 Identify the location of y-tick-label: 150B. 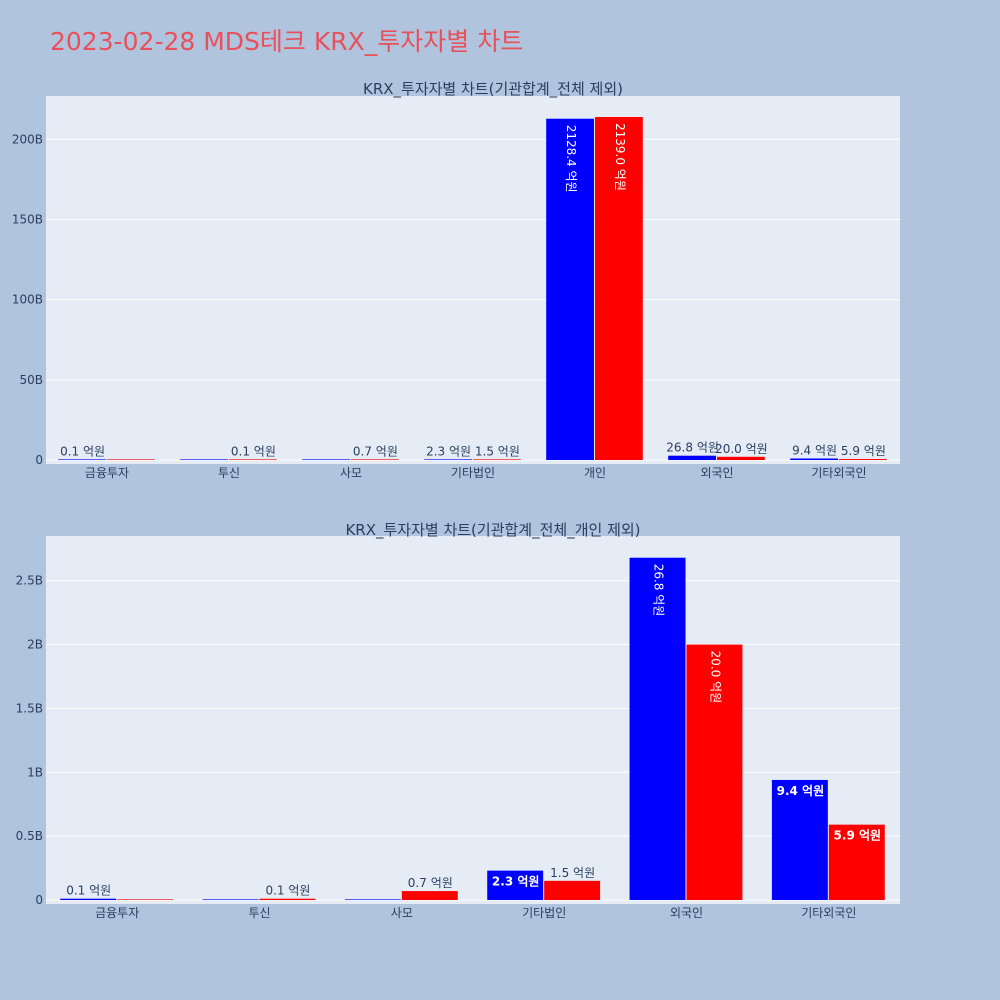
(27, 219).